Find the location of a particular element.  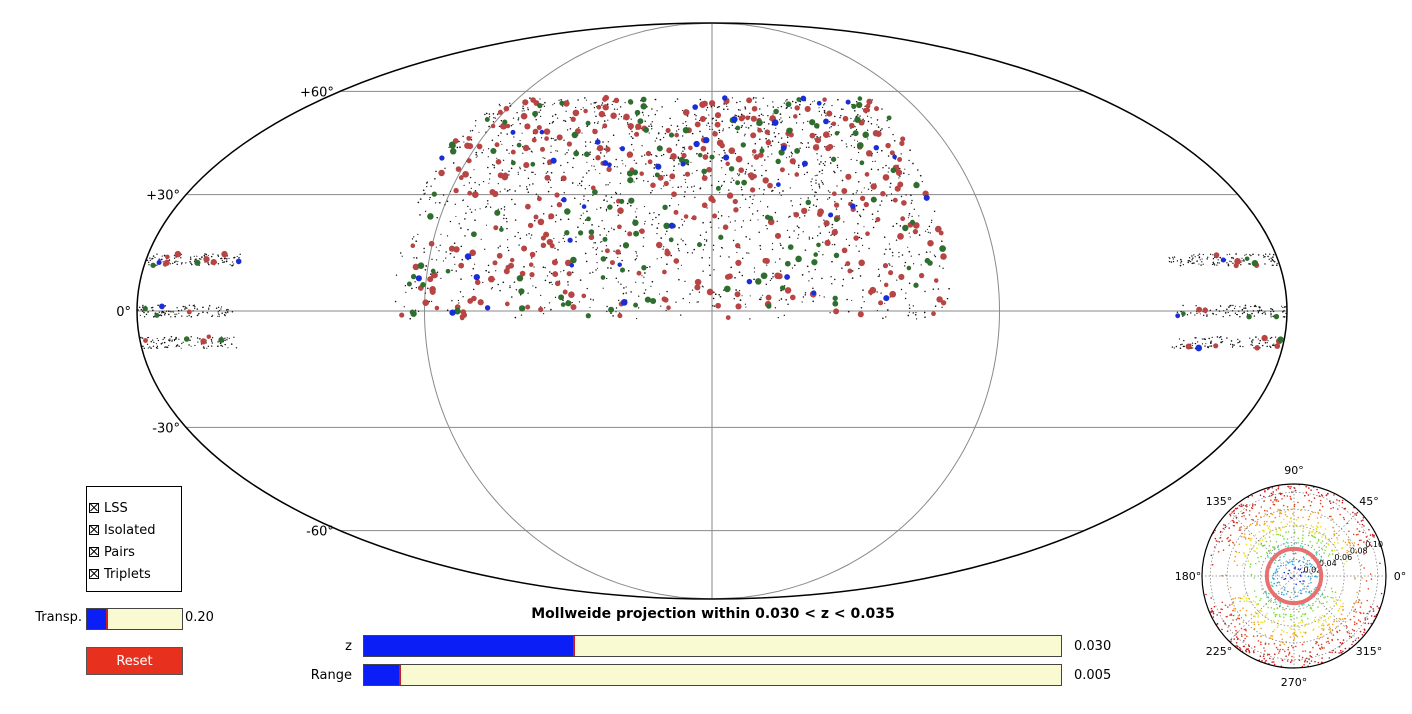

checkbox-lss: LSS is located at coordinates (135, 508).